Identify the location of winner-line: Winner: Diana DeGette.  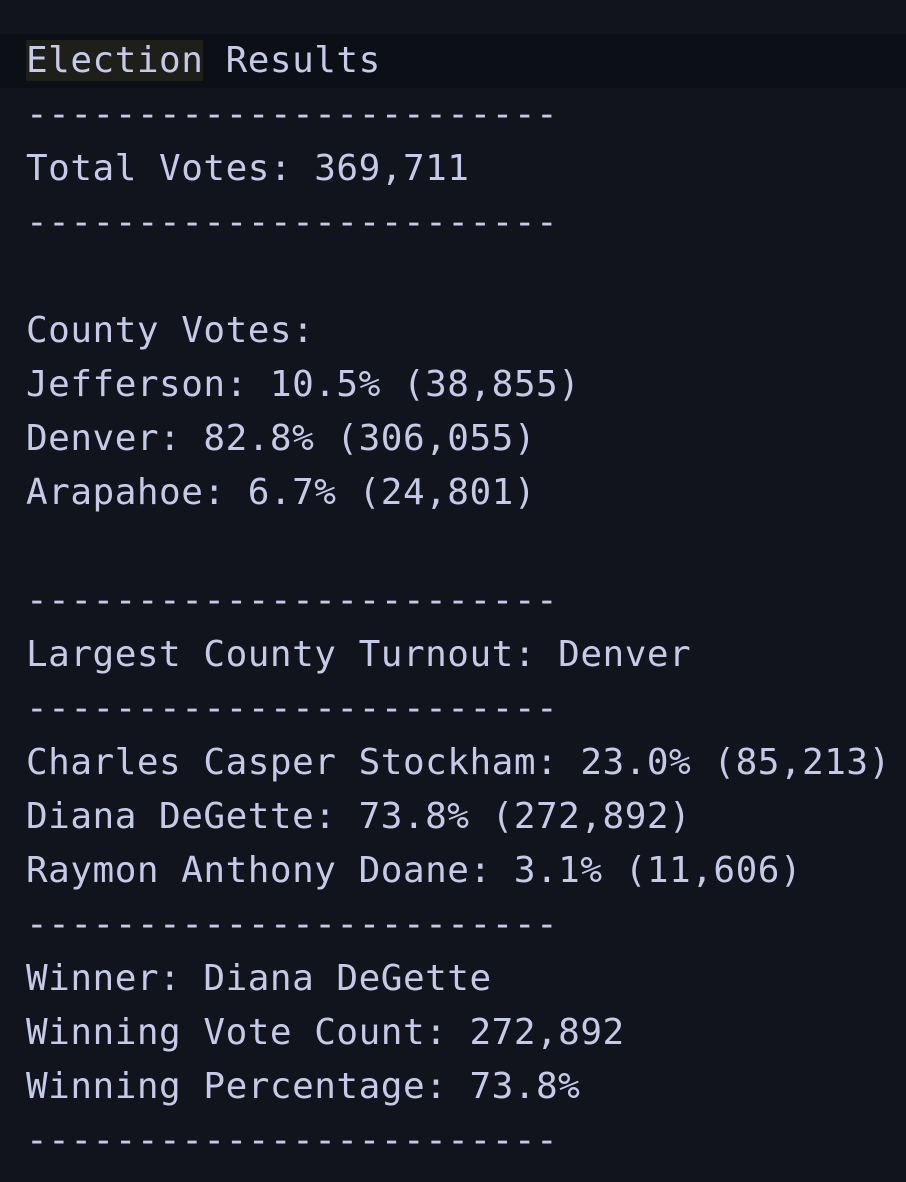
(259, 978).